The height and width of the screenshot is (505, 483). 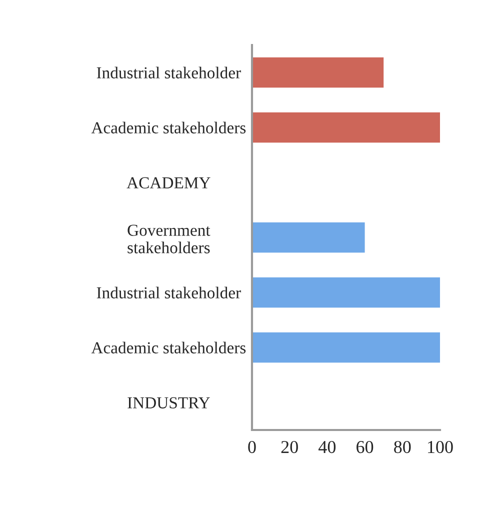 What do you see at coordinates (169, 402) in the screenshot?
I see `y-tick-label: INDUSTRY` at bounding box center [169, 402].